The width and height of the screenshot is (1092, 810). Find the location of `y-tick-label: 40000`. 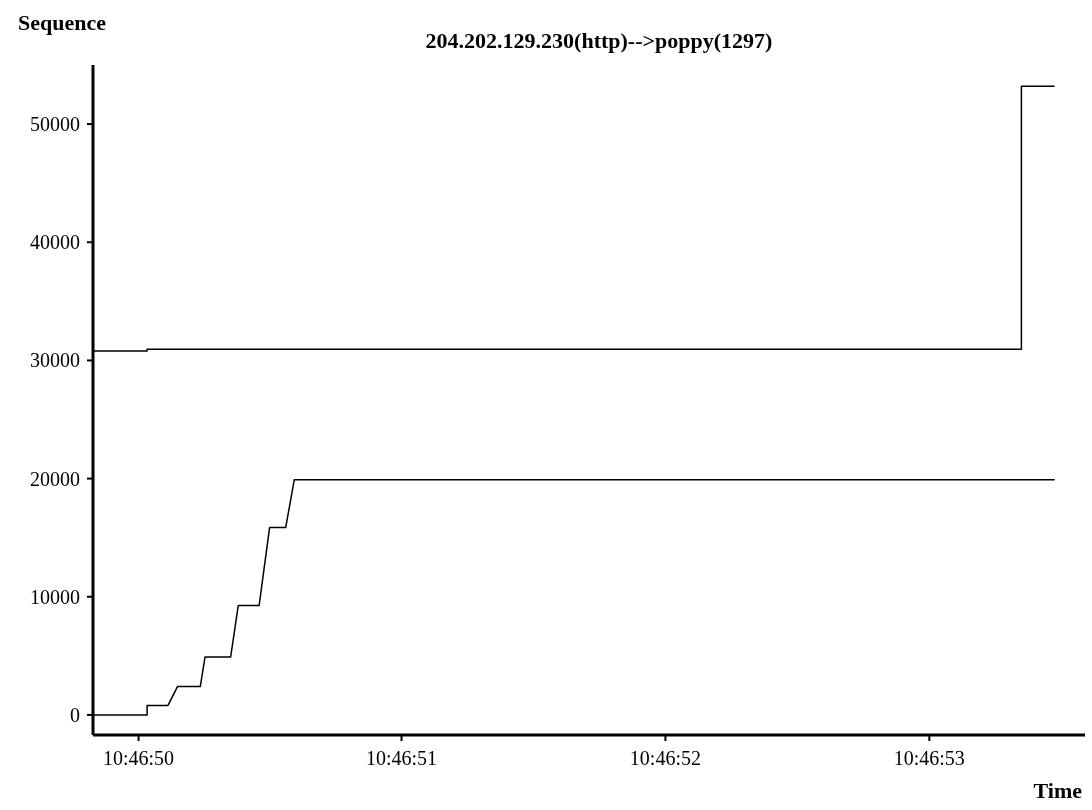

y-tick-label: 40000 is located at coordinates (55, 242).